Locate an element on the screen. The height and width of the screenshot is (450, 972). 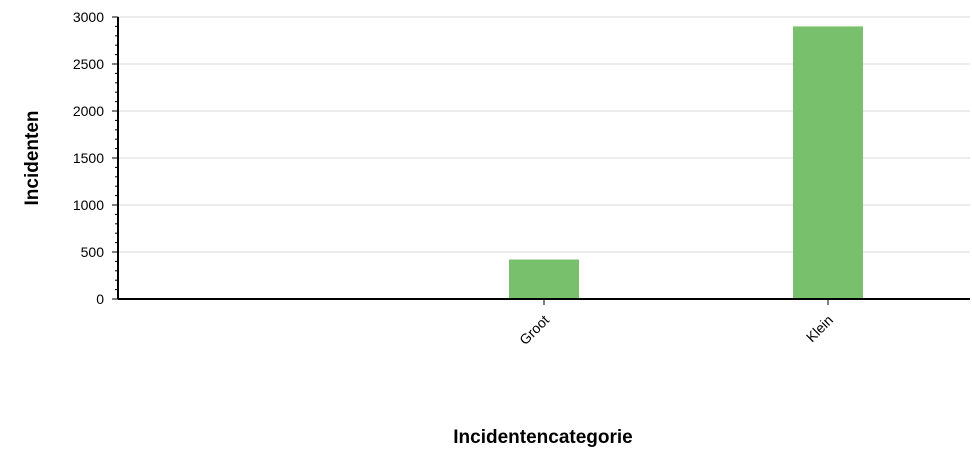
x-axis-title: Incidentencategorie is located at coordinates (543, 437).